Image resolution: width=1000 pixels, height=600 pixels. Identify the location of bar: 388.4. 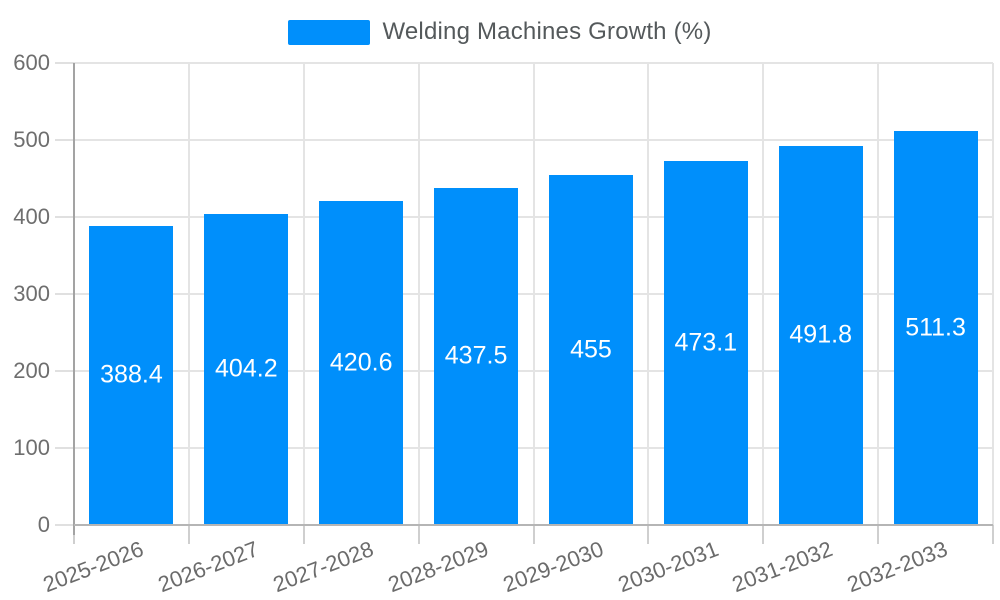
(131, 375).